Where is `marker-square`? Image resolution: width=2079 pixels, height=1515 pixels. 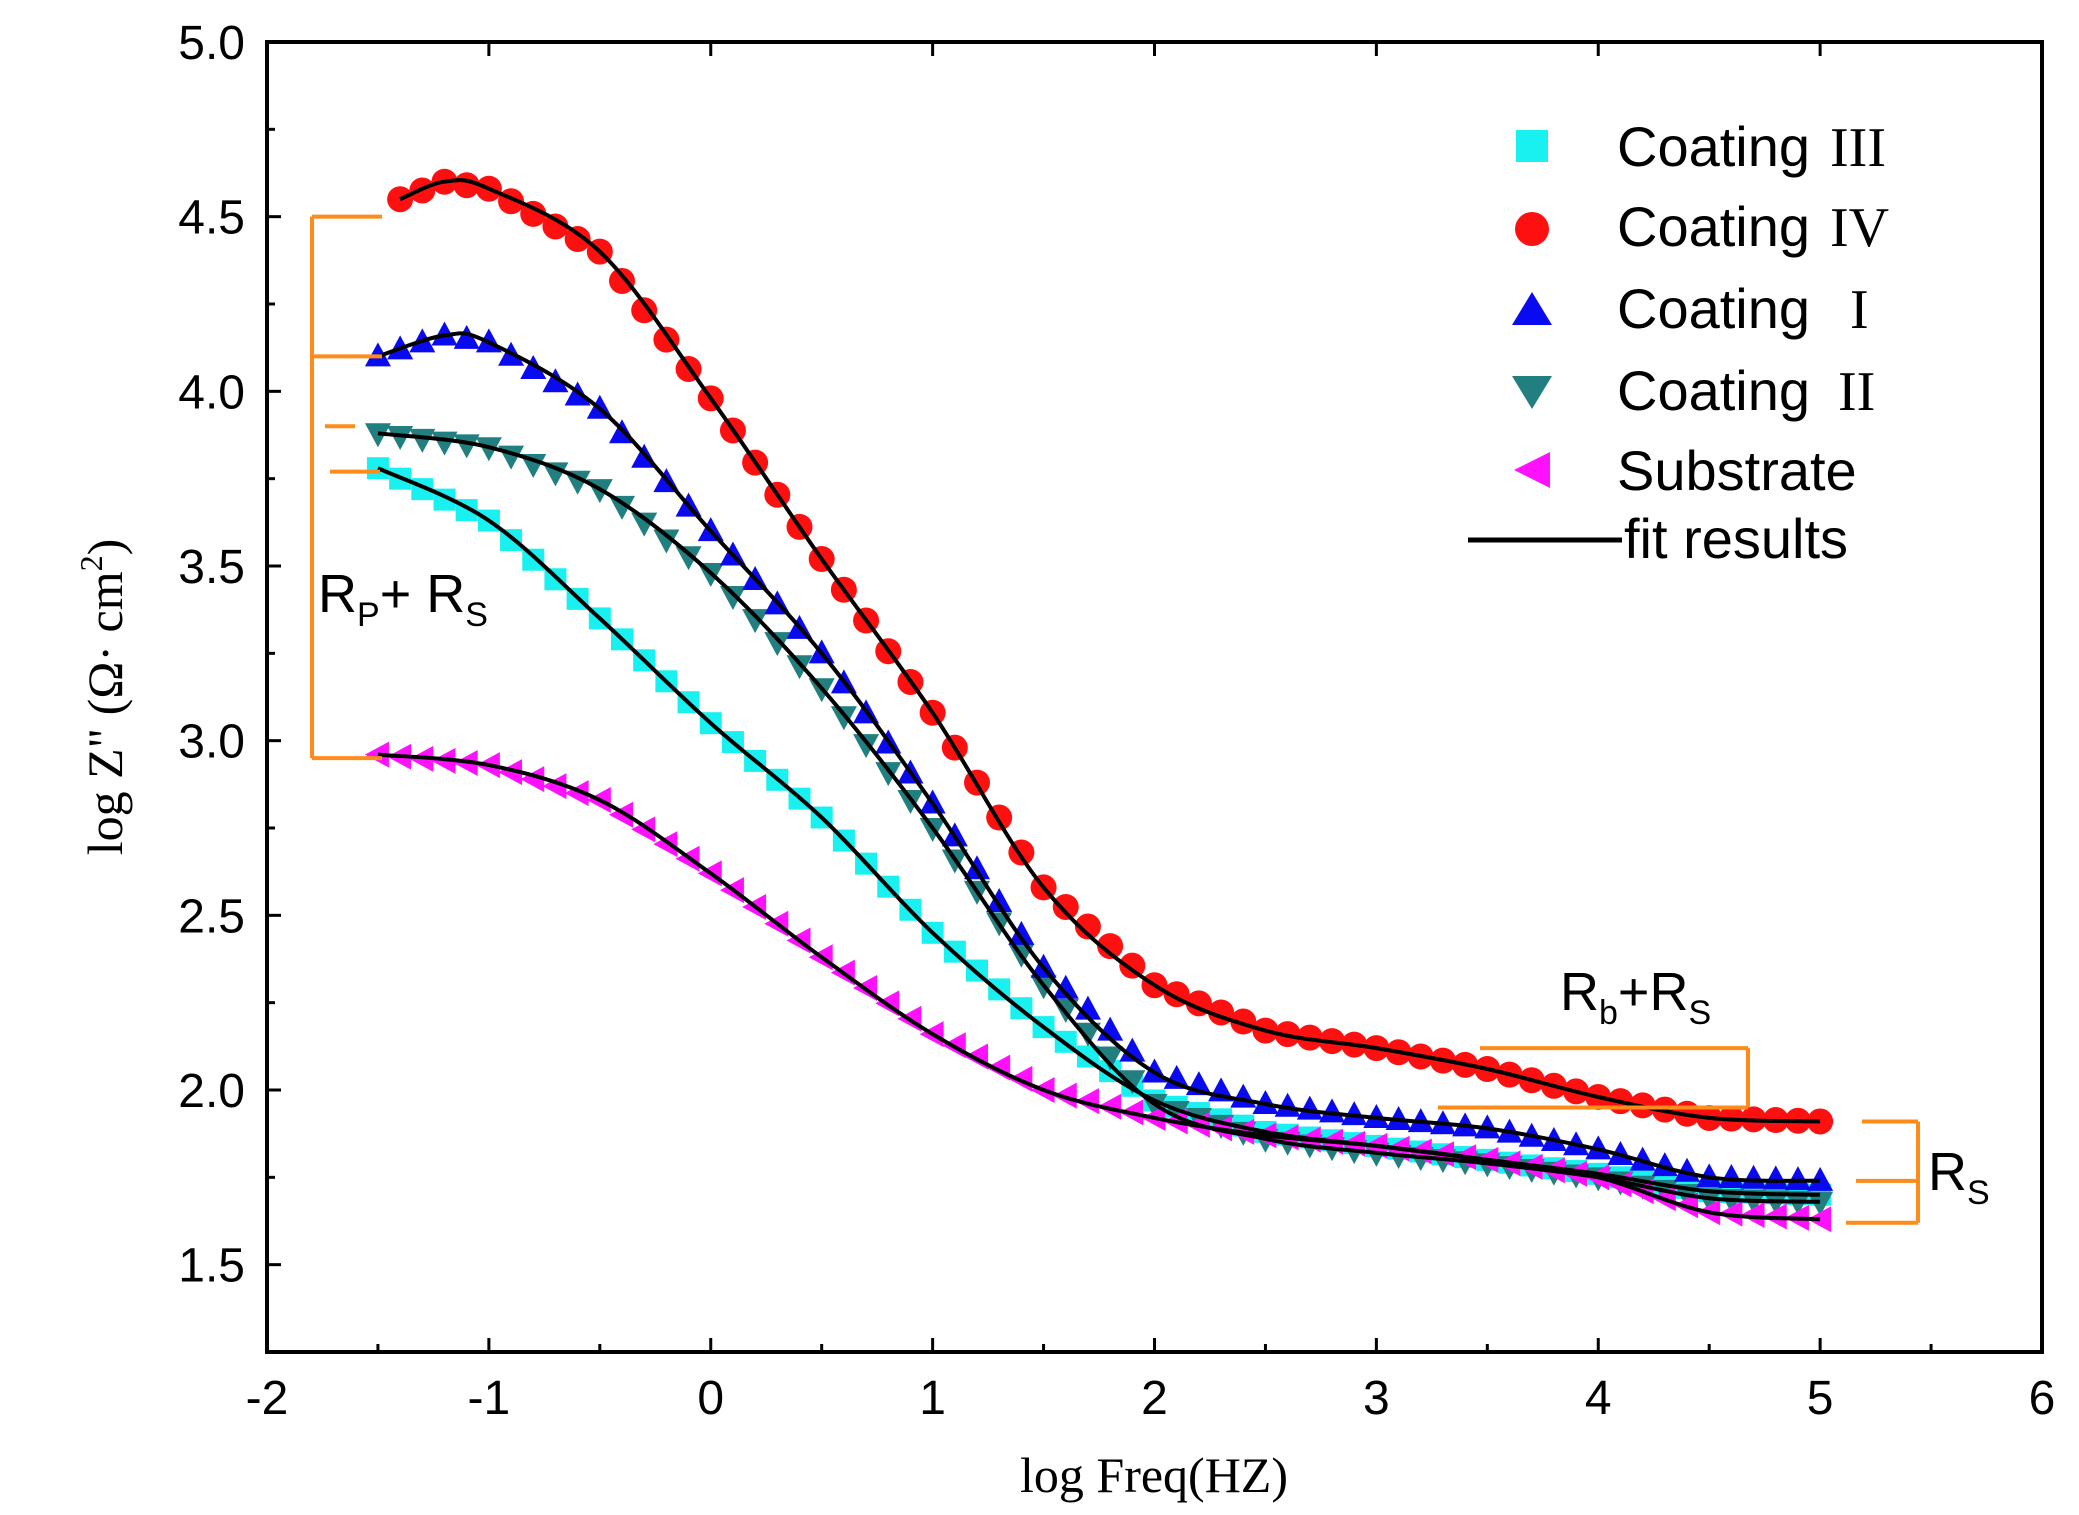
marker-square is located at coordinates (533, 559).